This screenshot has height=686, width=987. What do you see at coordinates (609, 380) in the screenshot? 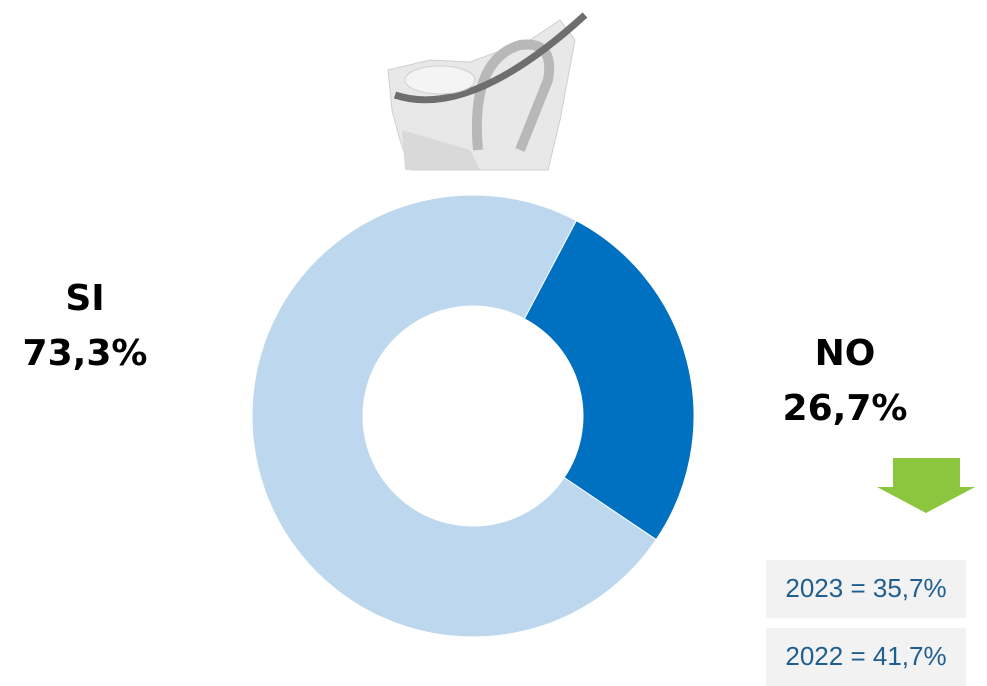
I see `donut-slice` at bounding box center [609, 380].